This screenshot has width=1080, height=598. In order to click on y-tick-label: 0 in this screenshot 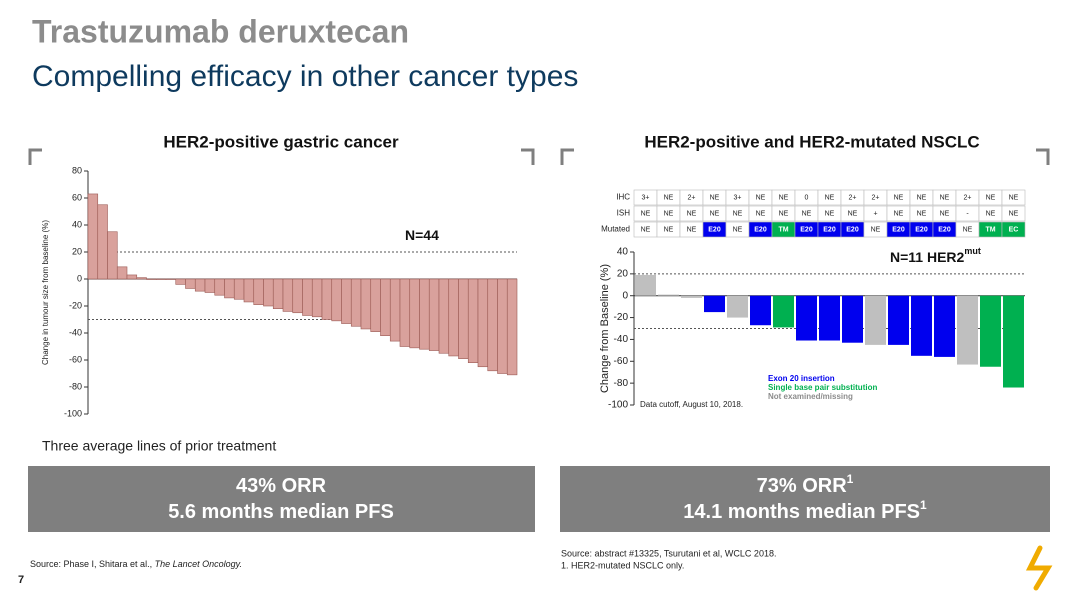, I will do `click(625, 295)`.